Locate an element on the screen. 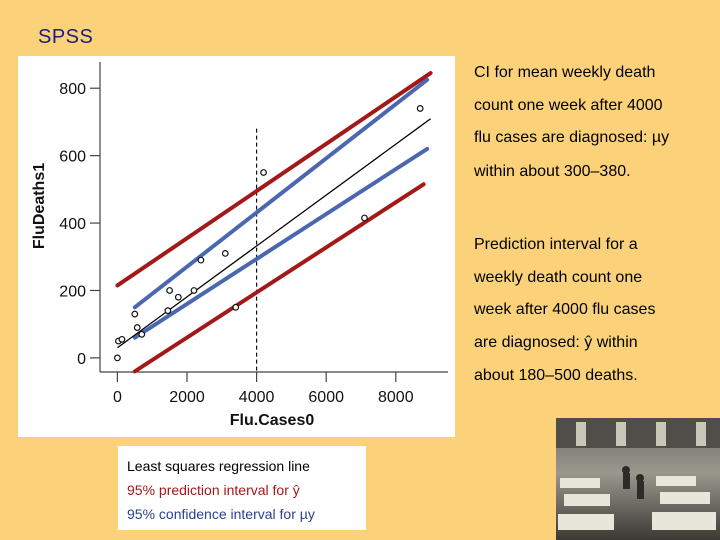 The width and height of the screenshot is (720, 540). prediction-interval-line is located at coordinates (279, 278).